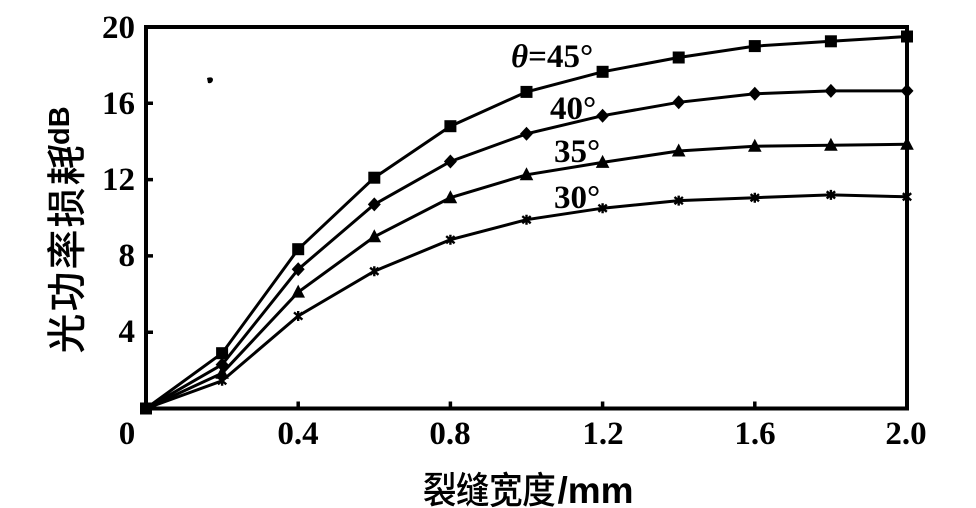  I want to click on svg-text: 1.2, so click(602, 434).